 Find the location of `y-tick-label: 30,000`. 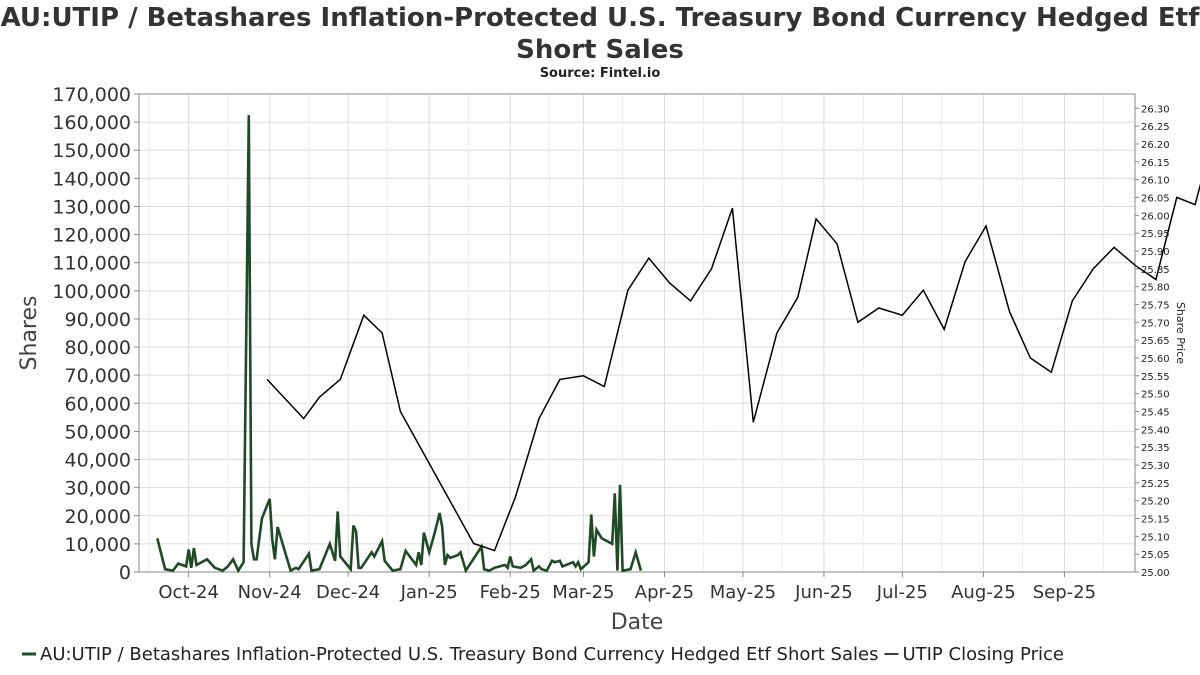

y-tick-label: 30,000 is located at coordinates (98, 489).